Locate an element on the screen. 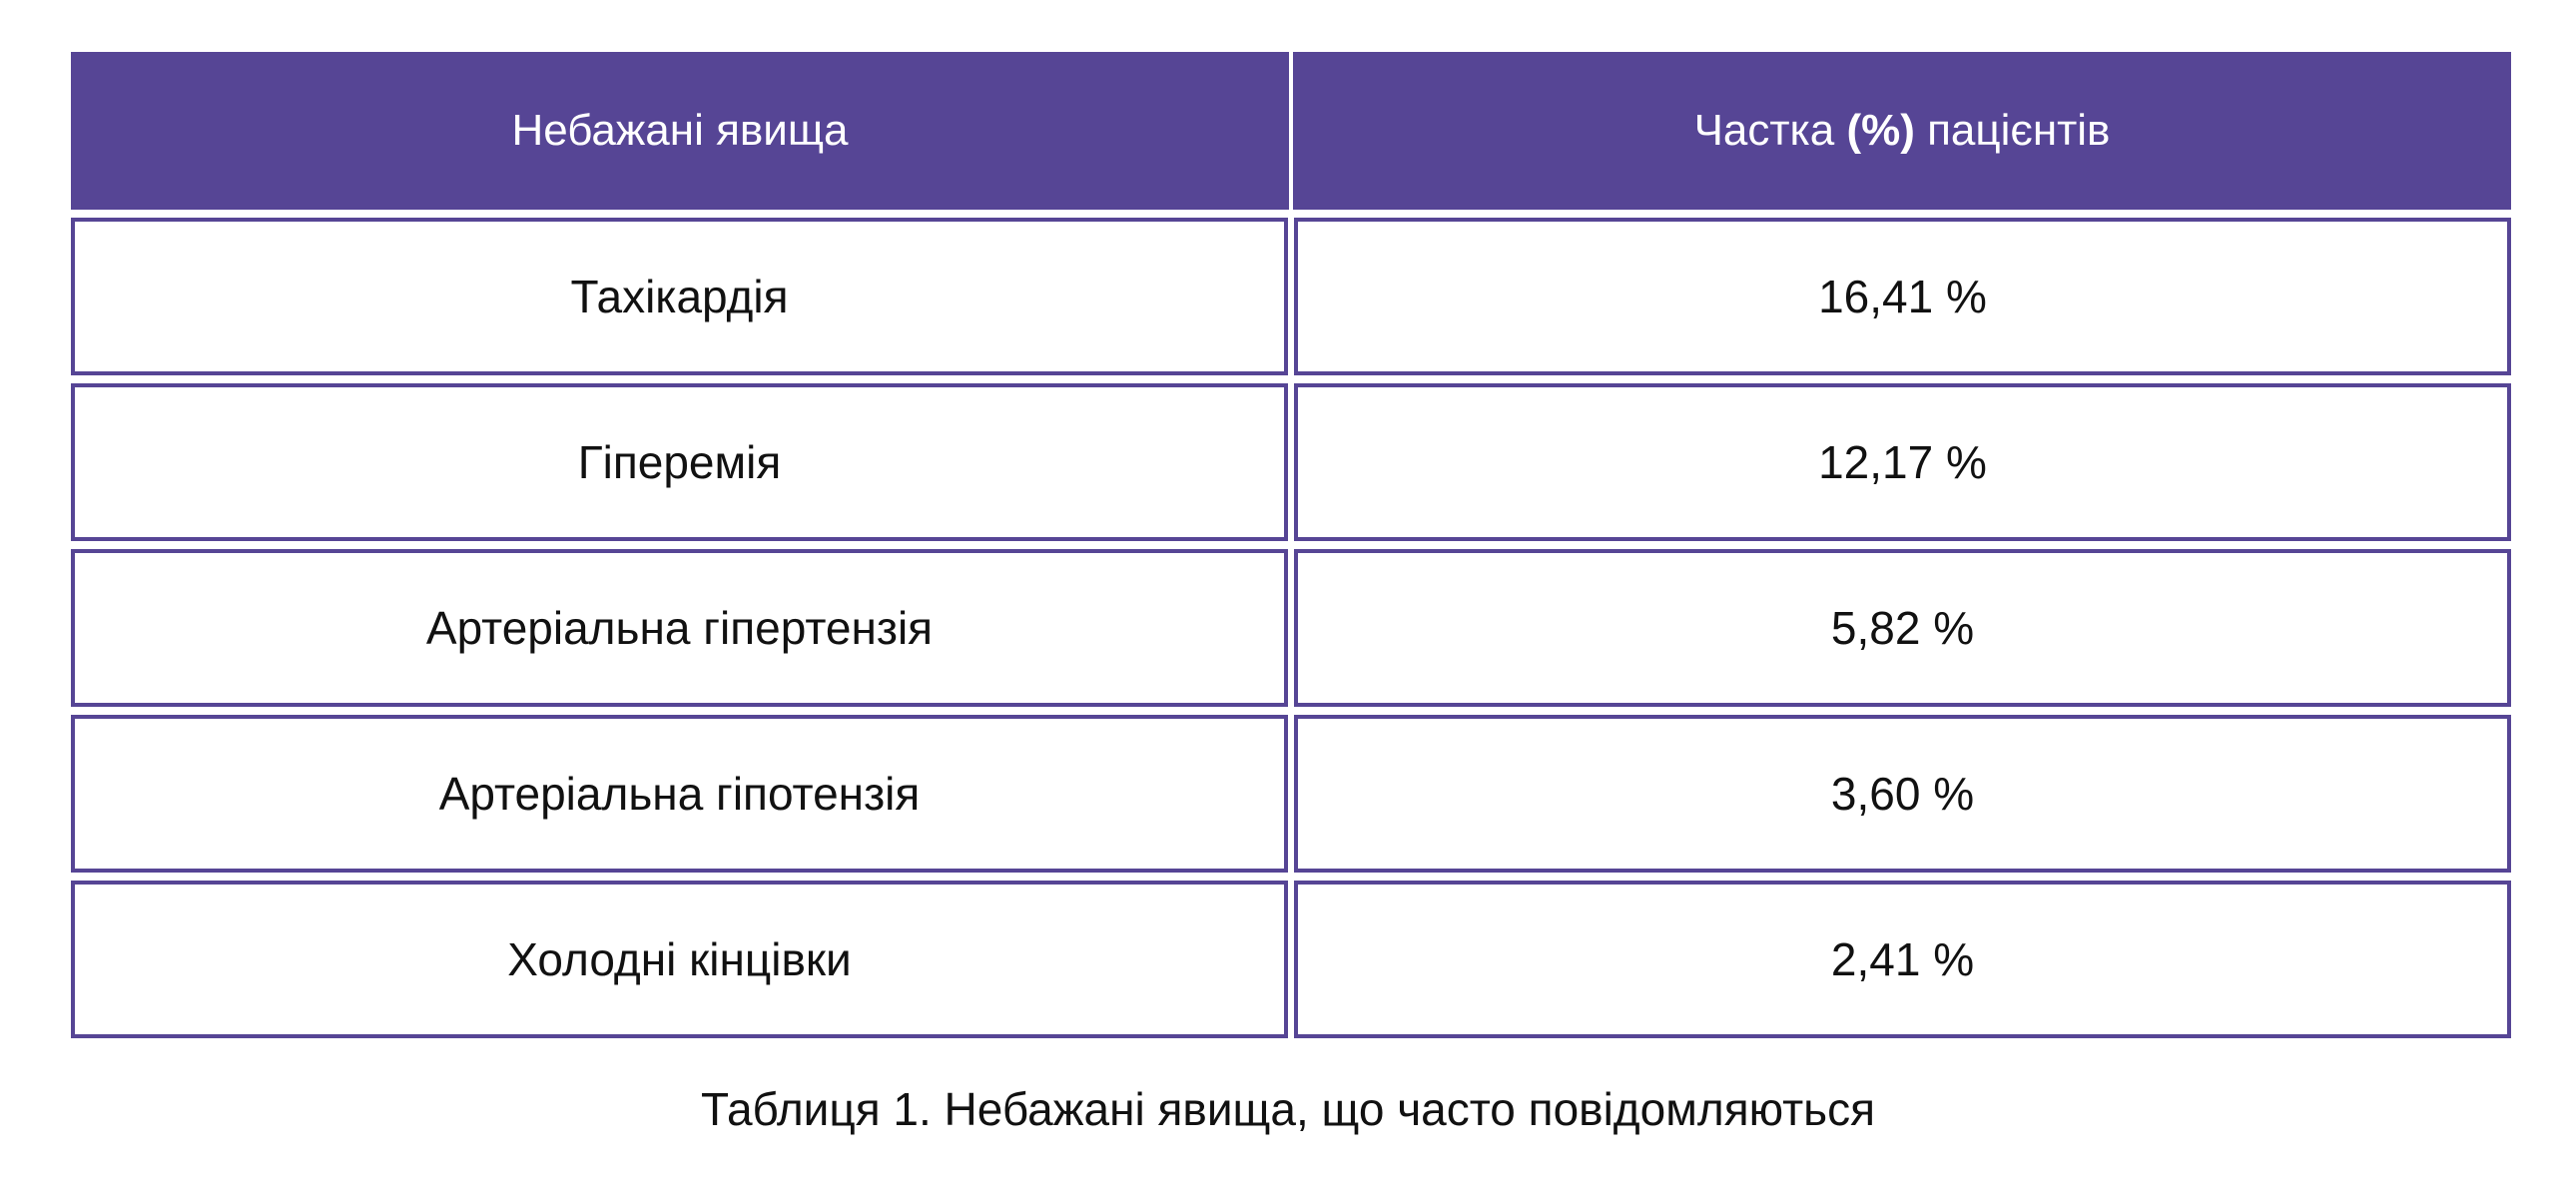 This screenshot has width=2576, height=1186. adverse-event-cell: Тахікардія is located at coordinates (679, 296).